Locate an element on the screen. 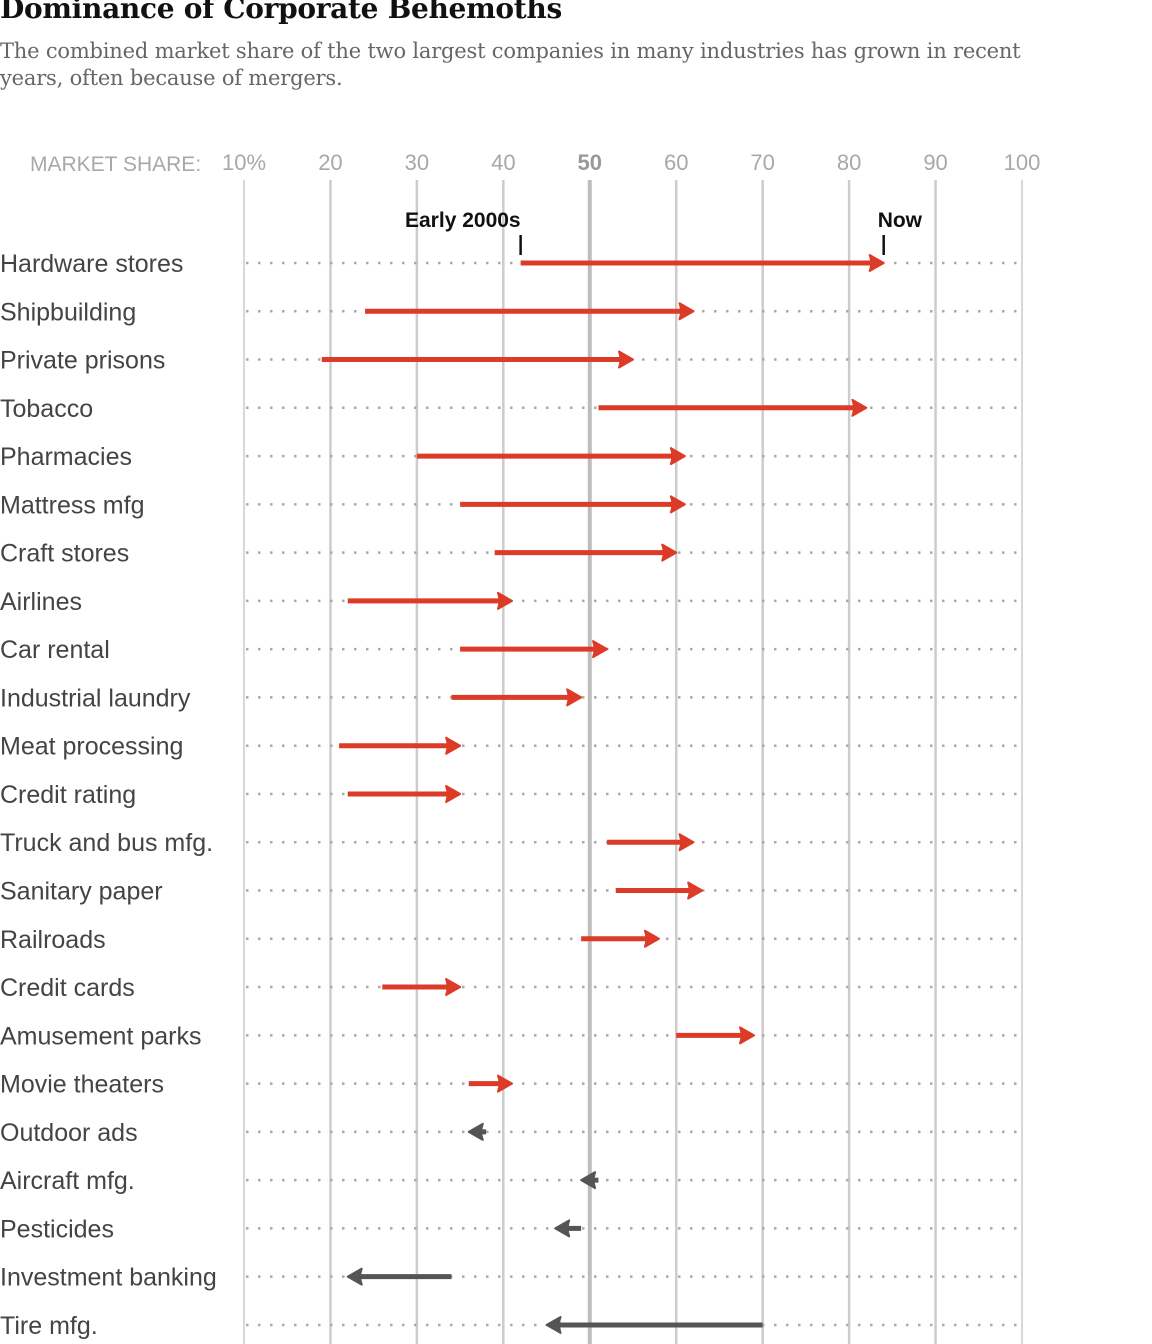 The image size is (1152, 1344). chart-row: Truck and bus mfg. is located at coordinates (511, 843).